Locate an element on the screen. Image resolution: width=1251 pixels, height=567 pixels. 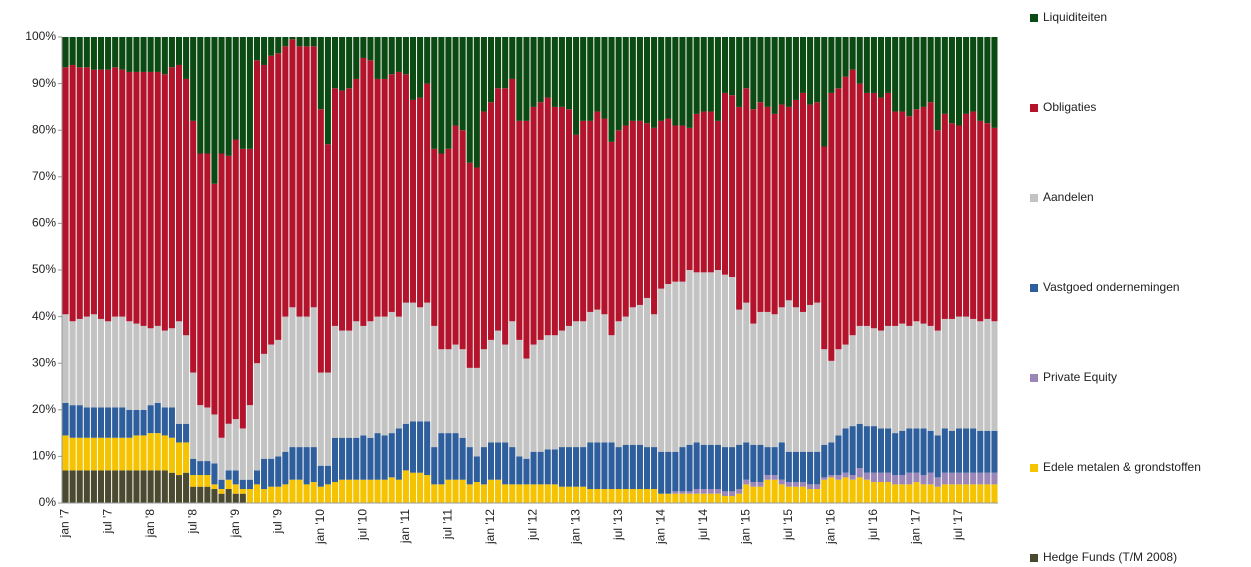
x-tick-label: jan '10 is located at coordinates (320, 527).